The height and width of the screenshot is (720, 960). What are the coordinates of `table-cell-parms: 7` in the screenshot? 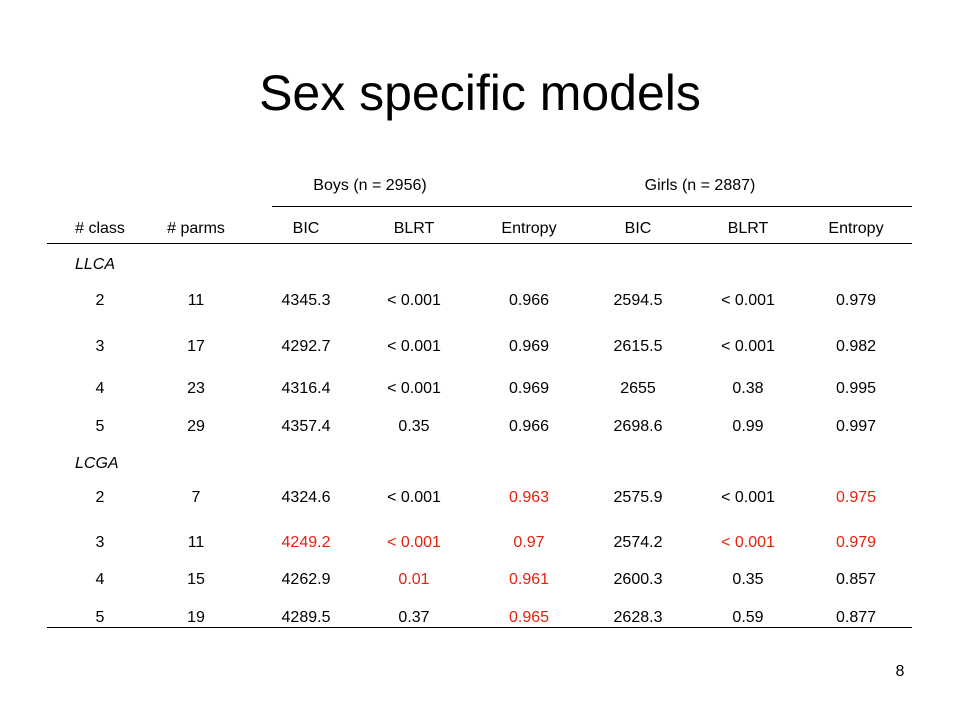 It's located at (196, 497).